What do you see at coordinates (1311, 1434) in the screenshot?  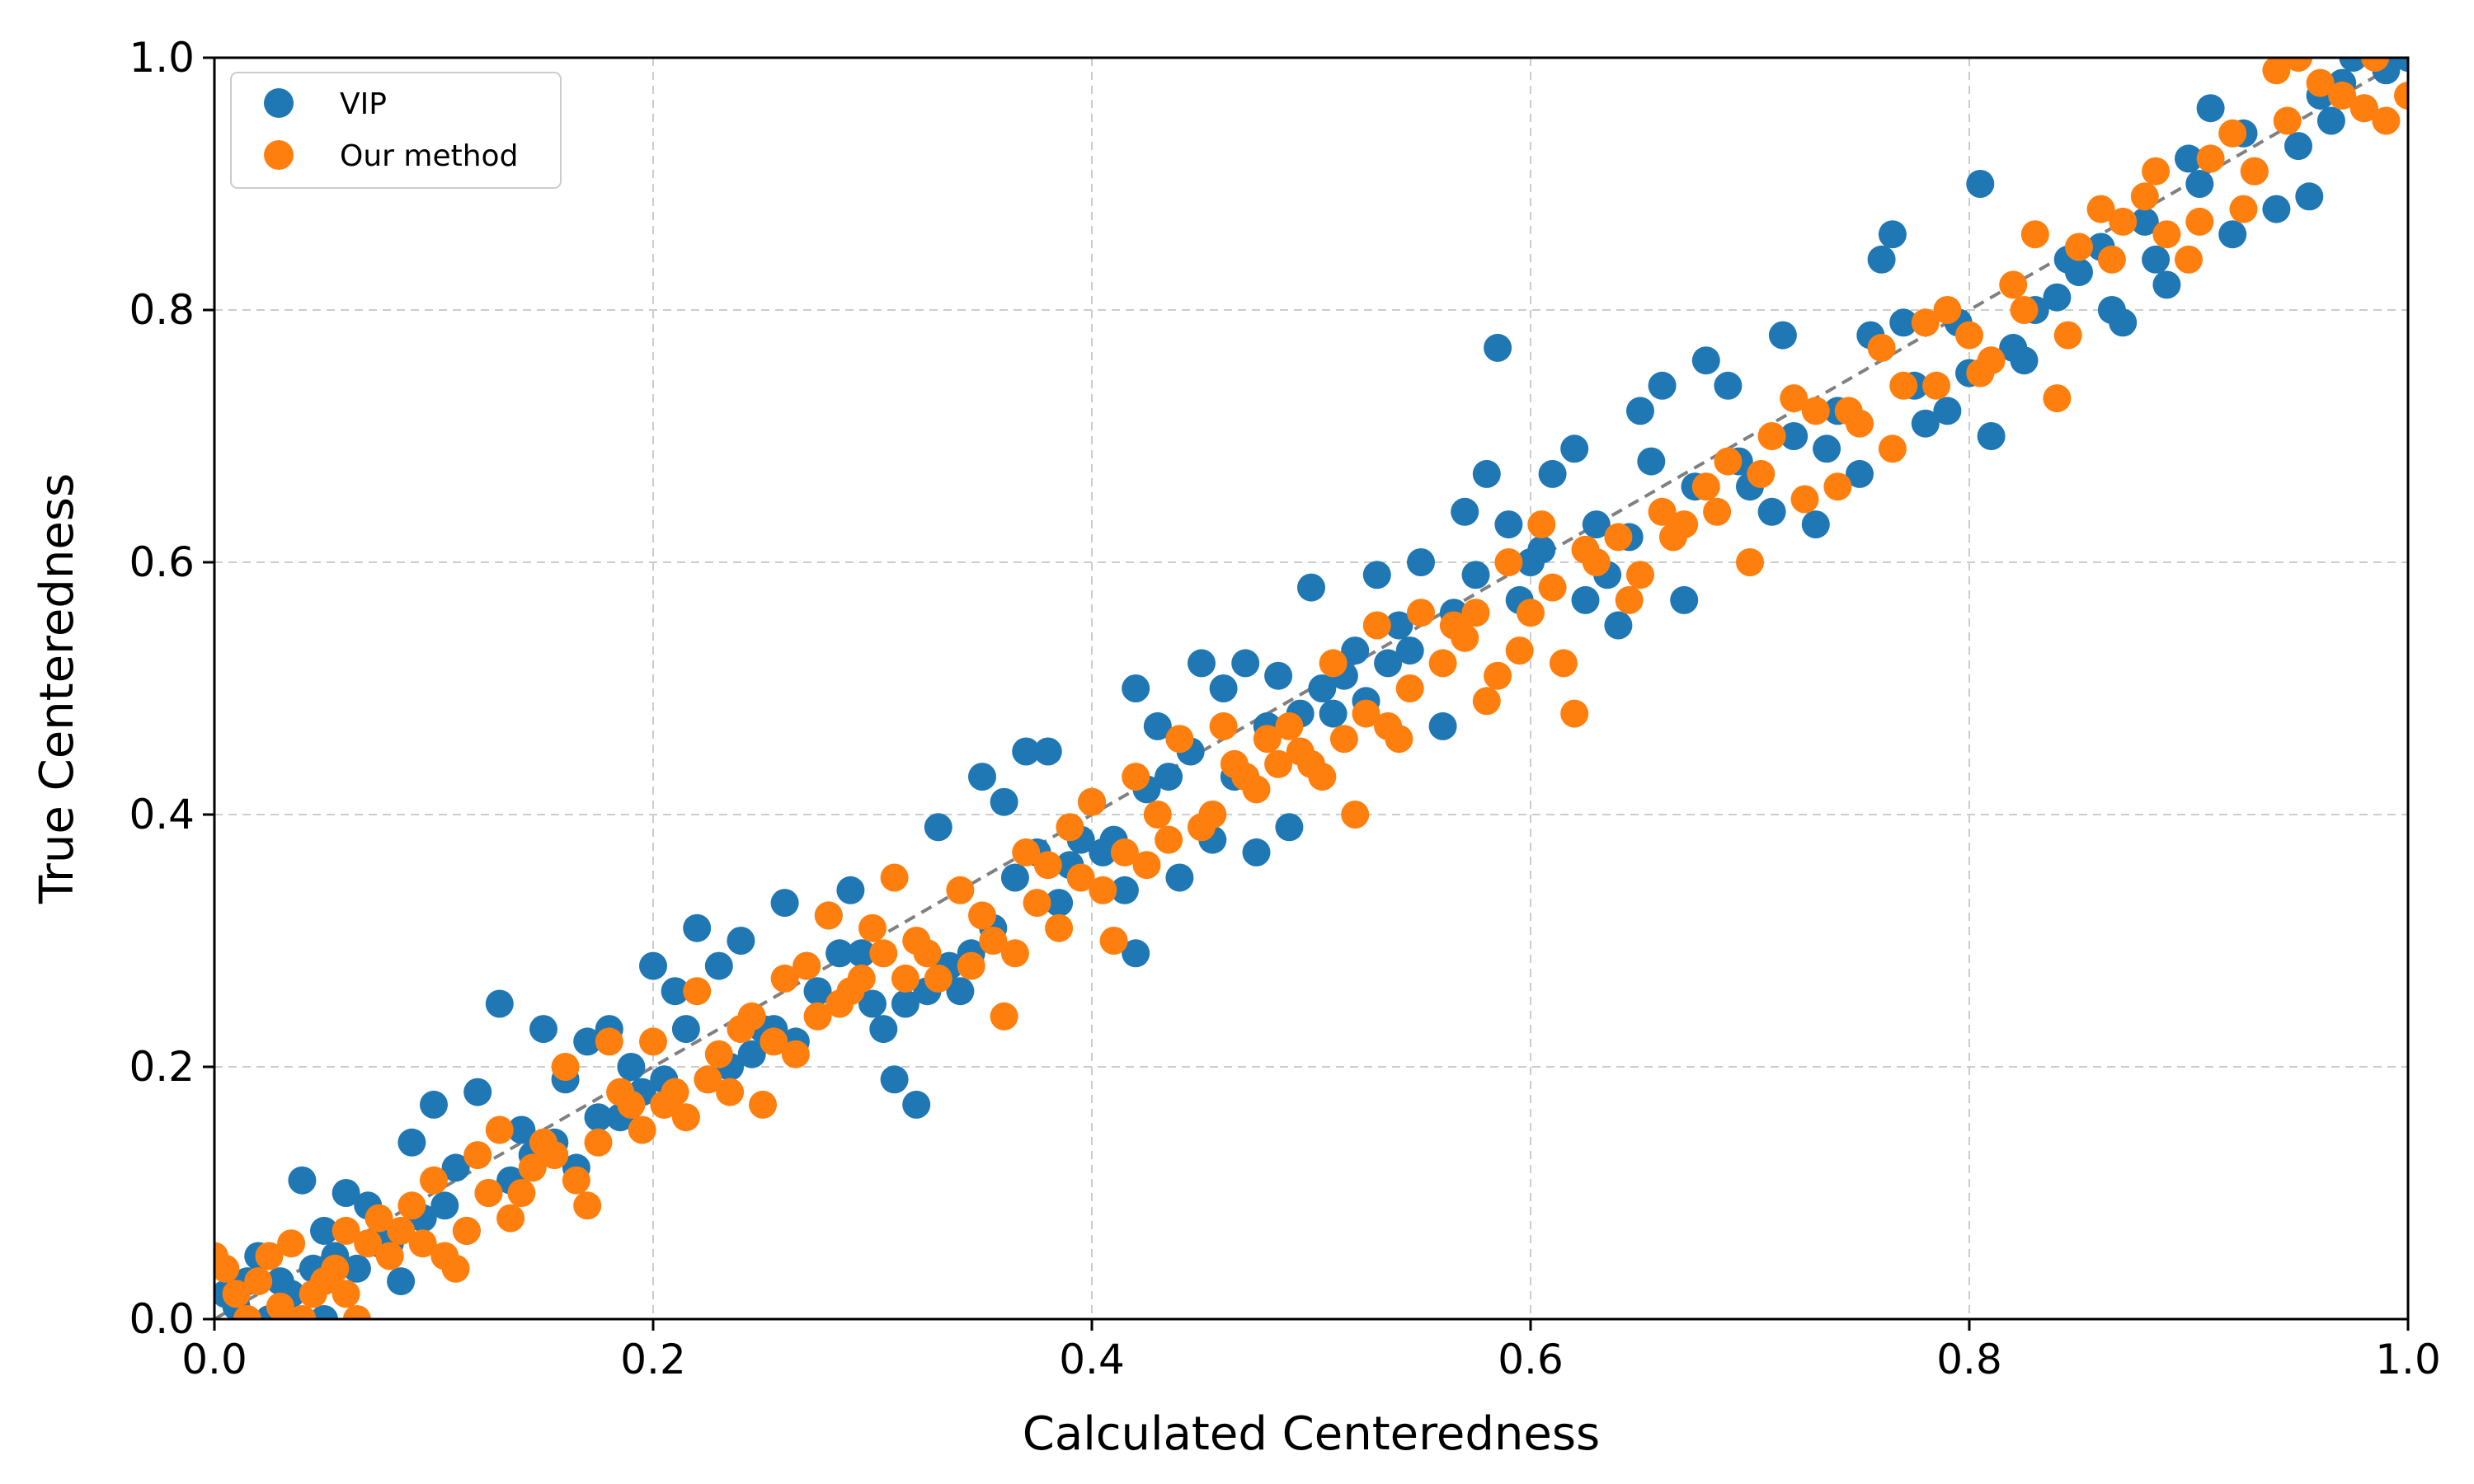 I see `x-axis-label: Calculated Centeredness` at bounding box center [1311, 1434].